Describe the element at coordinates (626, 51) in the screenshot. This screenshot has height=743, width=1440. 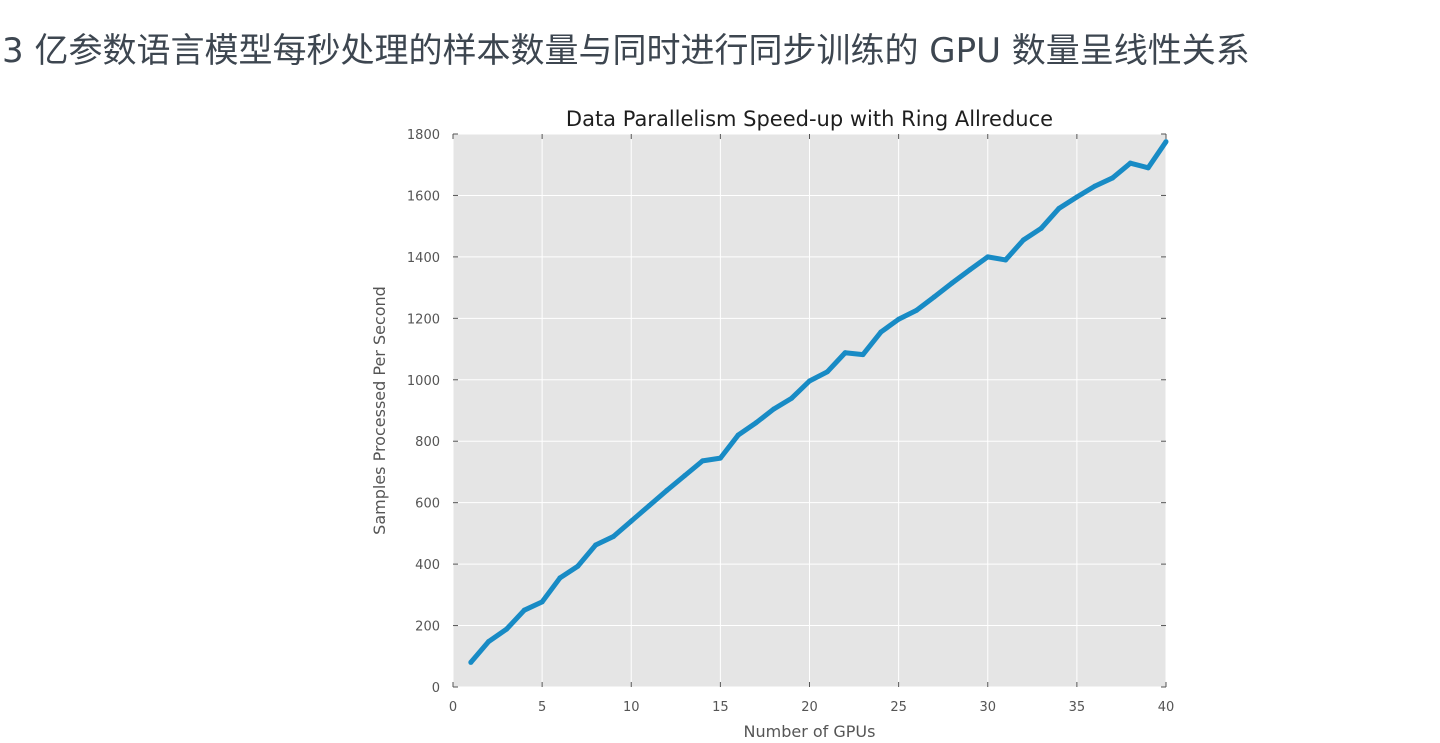
I see `page-caption: 3 亿参数语言模型每秒处理的样本数量与同时进行同步训练的 GPU 数量呈线性关系` at that location.